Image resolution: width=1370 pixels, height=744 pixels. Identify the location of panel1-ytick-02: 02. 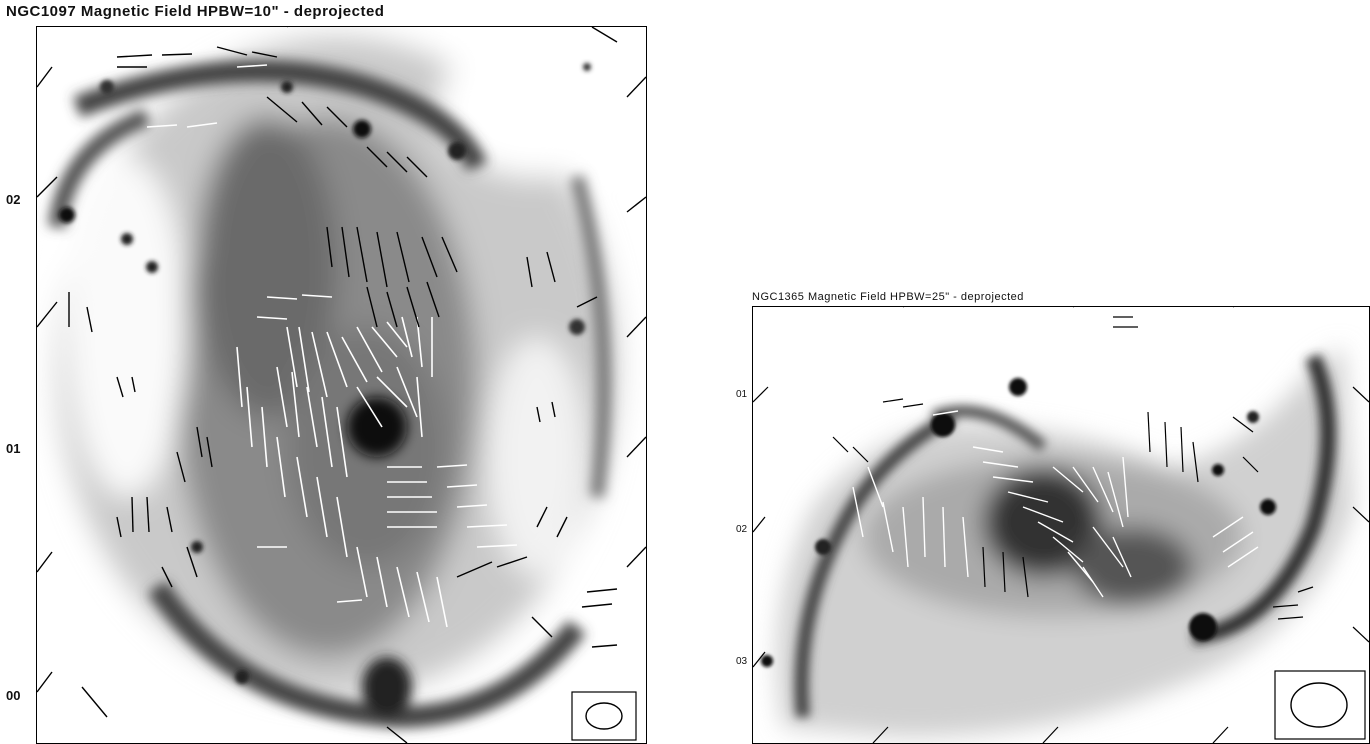
(13, 199).